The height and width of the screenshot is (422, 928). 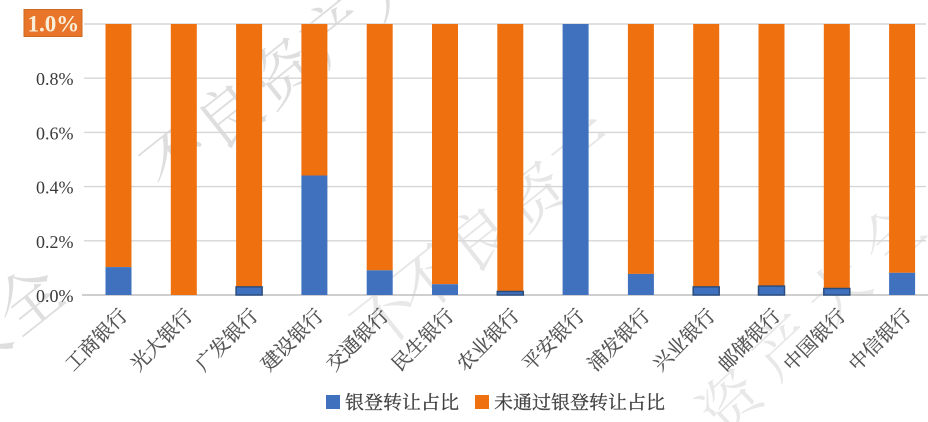 I want to click on svg-text: 1.0%, so click(x=54, y=24).